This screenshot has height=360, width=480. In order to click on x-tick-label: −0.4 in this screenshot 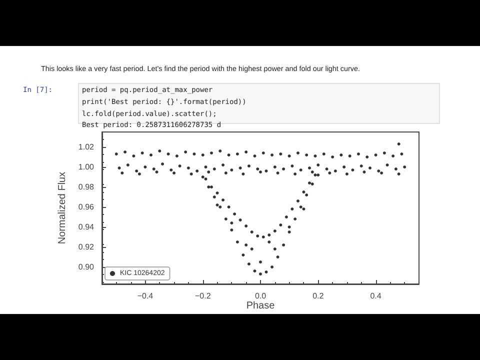, I will do `click(145, 296)`.